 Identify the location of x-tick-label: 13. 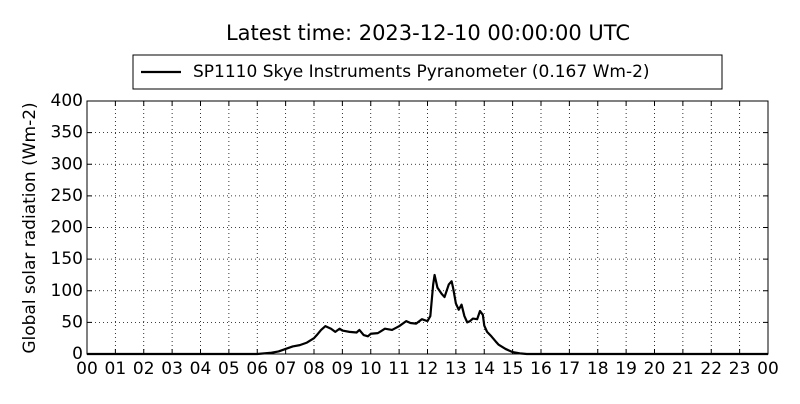
(456, 369).